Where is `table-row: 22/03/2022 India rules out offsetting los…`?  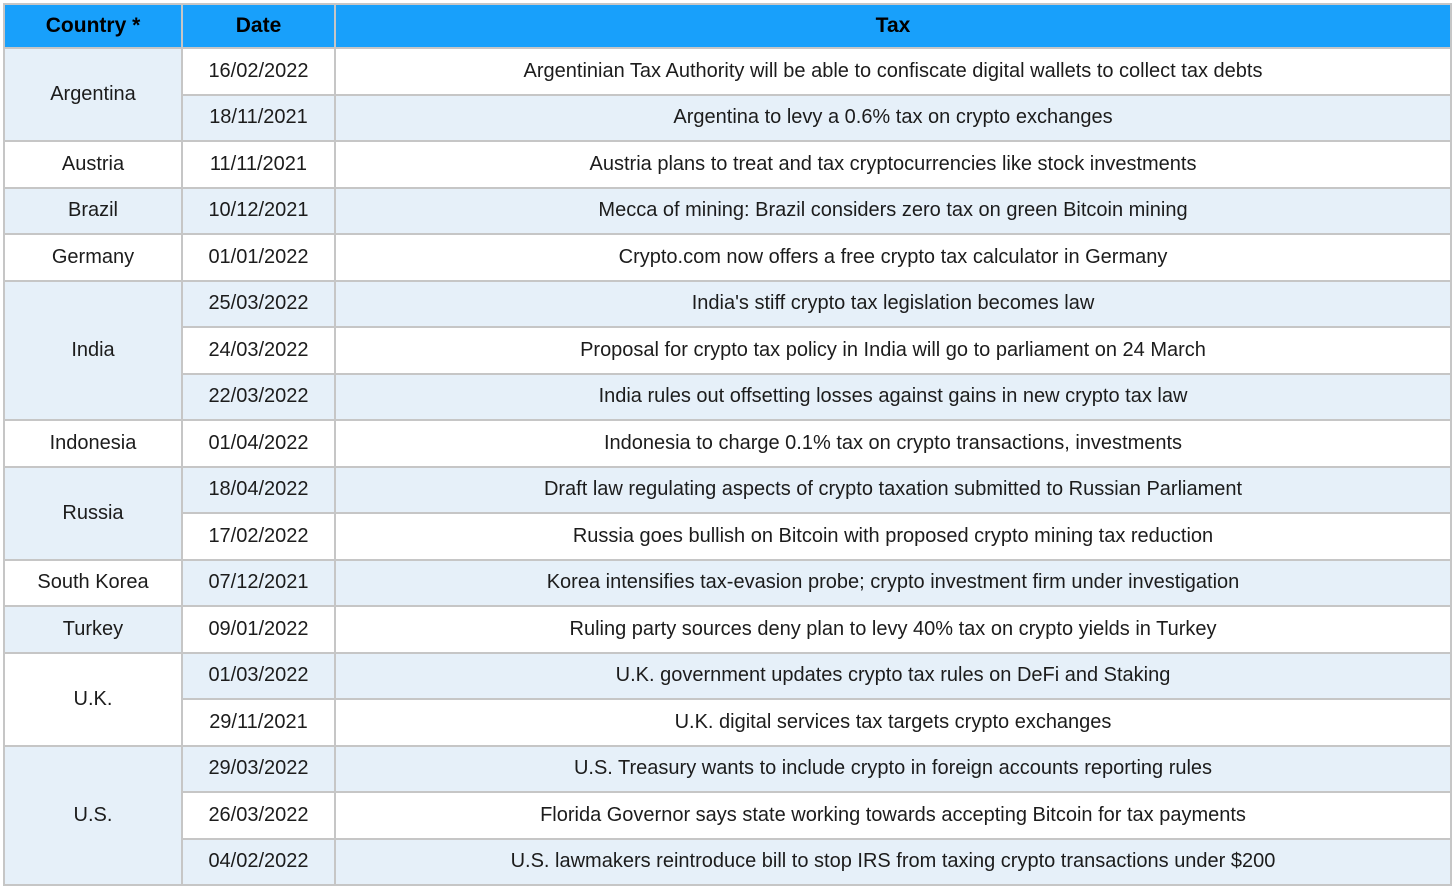 table-row: 22/03/2022 India rules out offsetting los… is located at coordinates (728, 396).